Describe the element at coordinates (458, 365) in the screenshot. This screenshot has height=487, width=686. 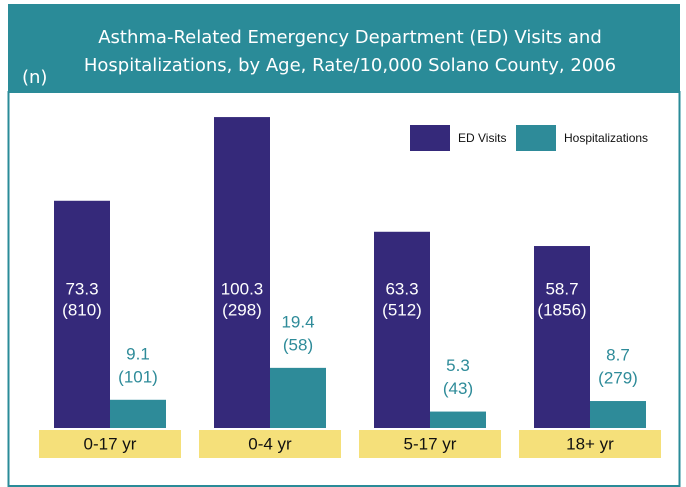
I see `value-label: 5.3` at that location.